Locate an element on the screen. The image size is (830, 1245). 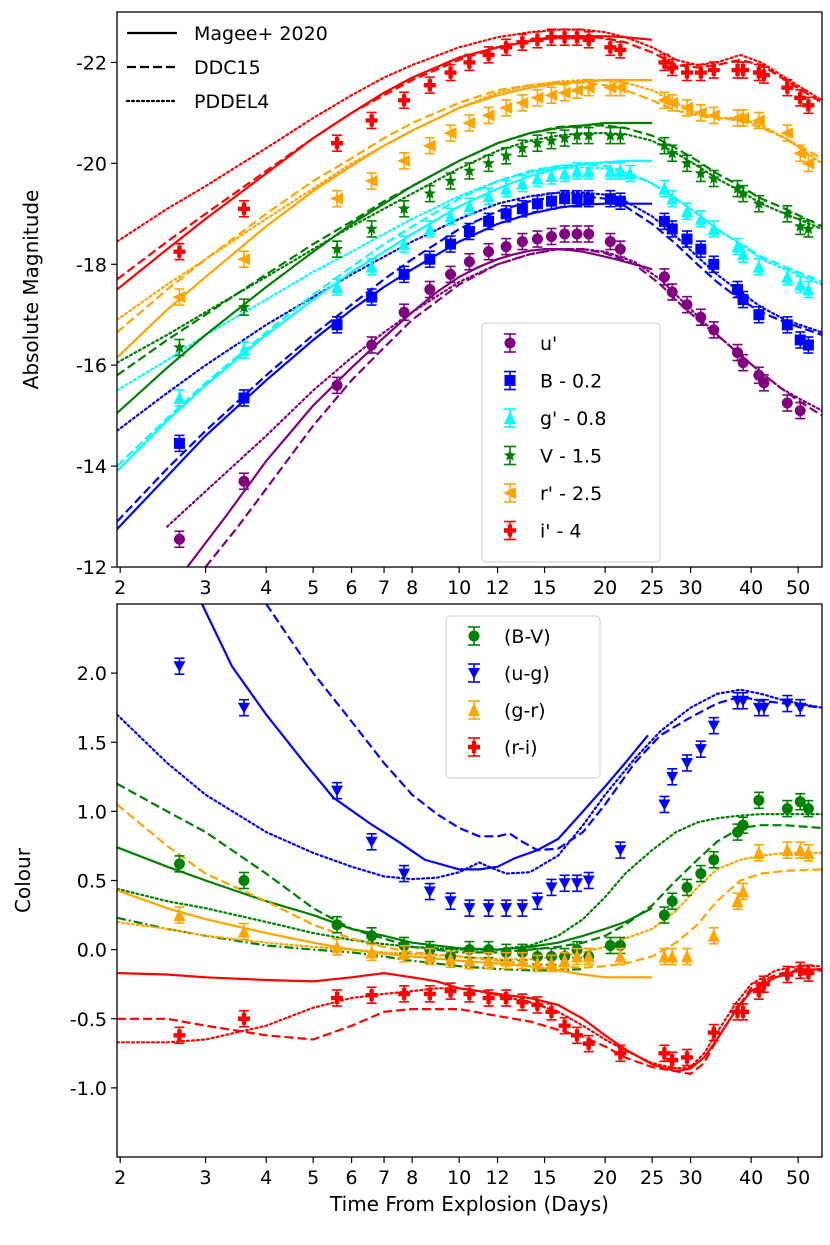
data-series-r is located at coordinates (493, 192).